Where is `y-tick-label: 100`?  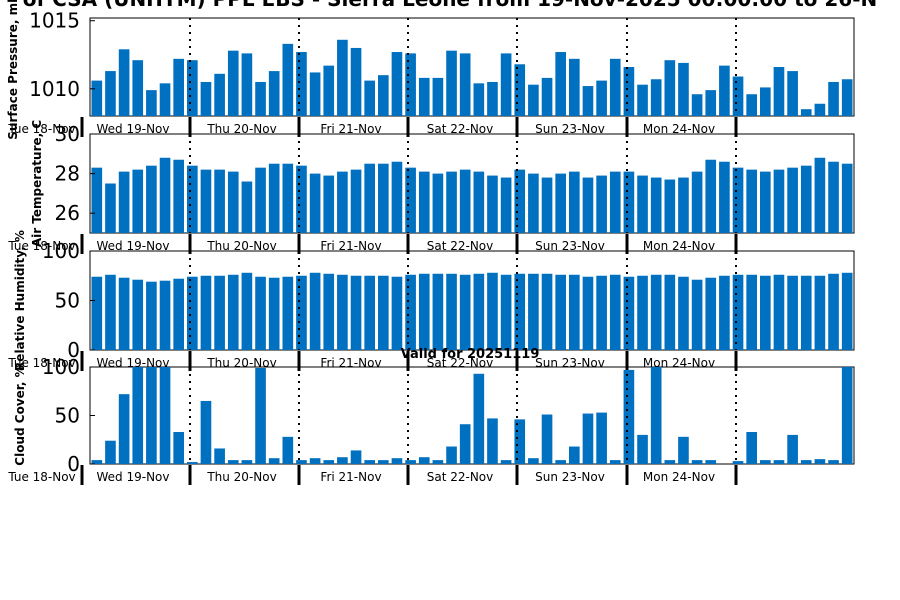
y-tick-label: 100 is located at coordinates (61, 367).